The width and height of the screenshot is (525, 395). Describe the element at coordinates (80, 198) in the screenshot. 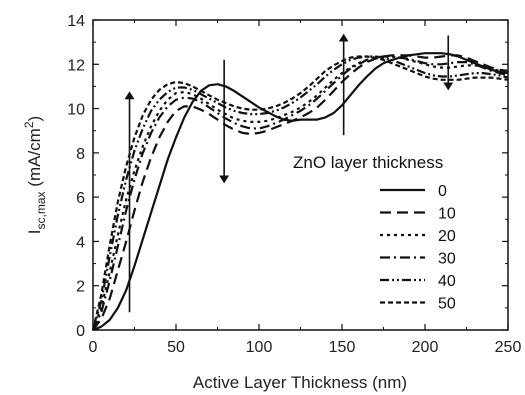

I see `y-tick-label: 6` at that location.